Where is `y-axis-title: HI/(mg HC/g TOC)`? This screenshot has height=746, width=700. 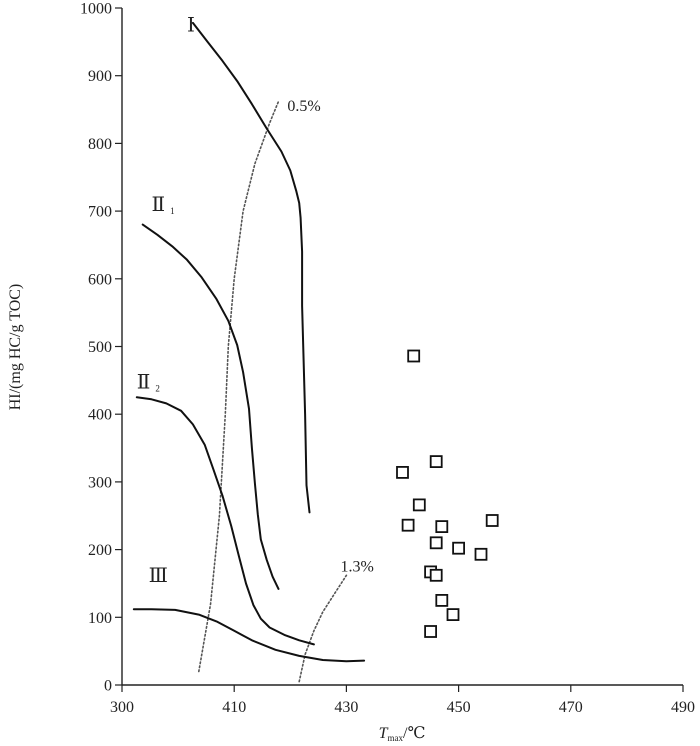
y-axis-title: HI/(mg HC/g TOC) is located at coordinates (15, 347).